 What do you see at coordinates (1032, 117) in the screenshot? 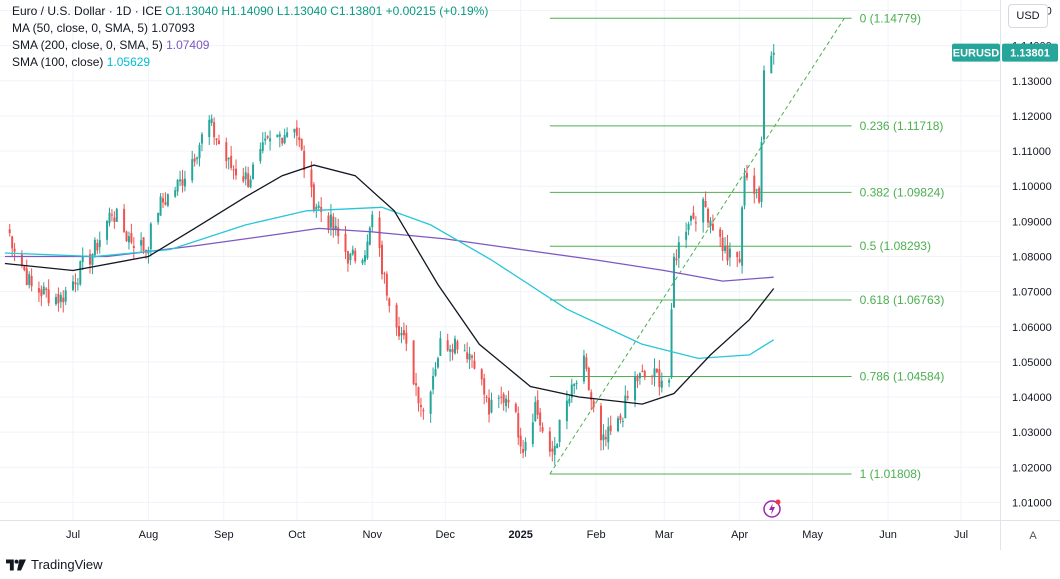
I see `y-tick-label: 1.12000` at bounding box center [1032, 117].